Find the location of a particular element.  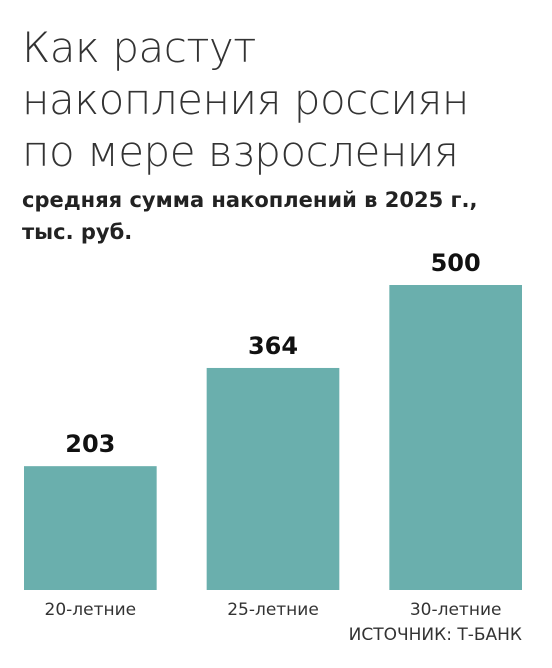

x-tick-label: 25-летние is located at coordinates (273, 610).